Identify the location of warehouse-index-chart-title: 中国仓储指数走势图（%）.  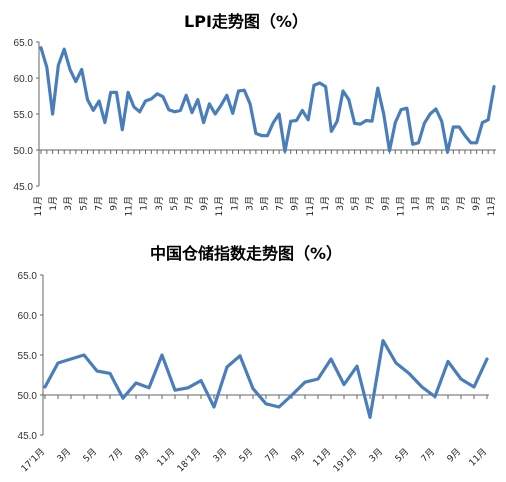
(246, 253).